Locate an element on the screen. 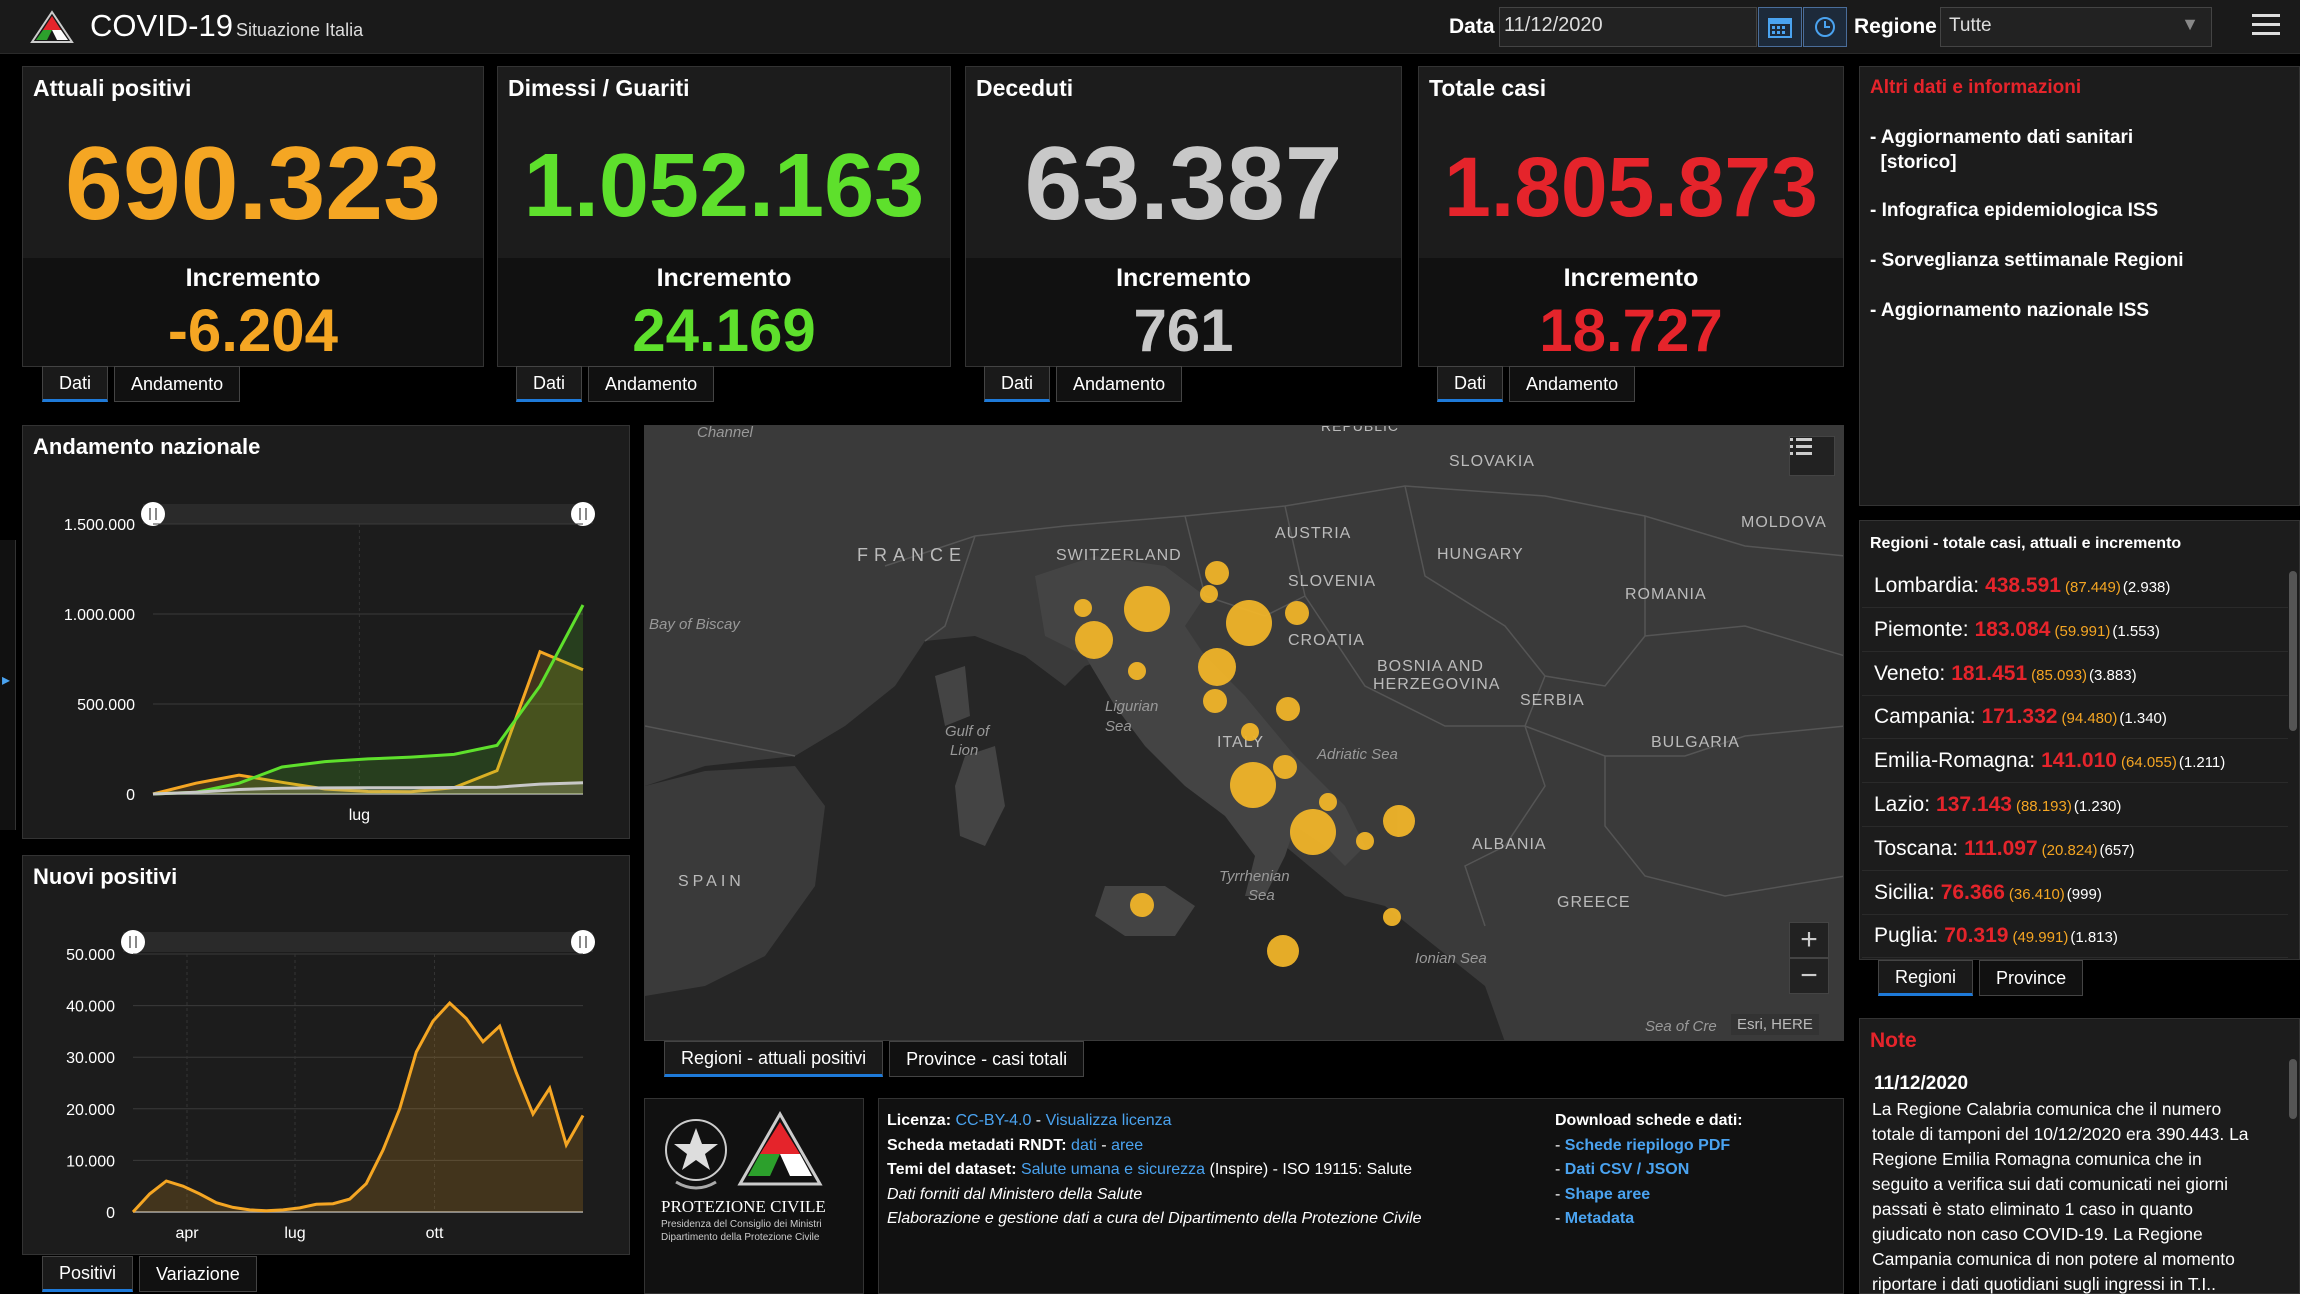 This screenshot has width=2300, height=1294. map-label: BULGARIA is located at coordinates (1695, 742).